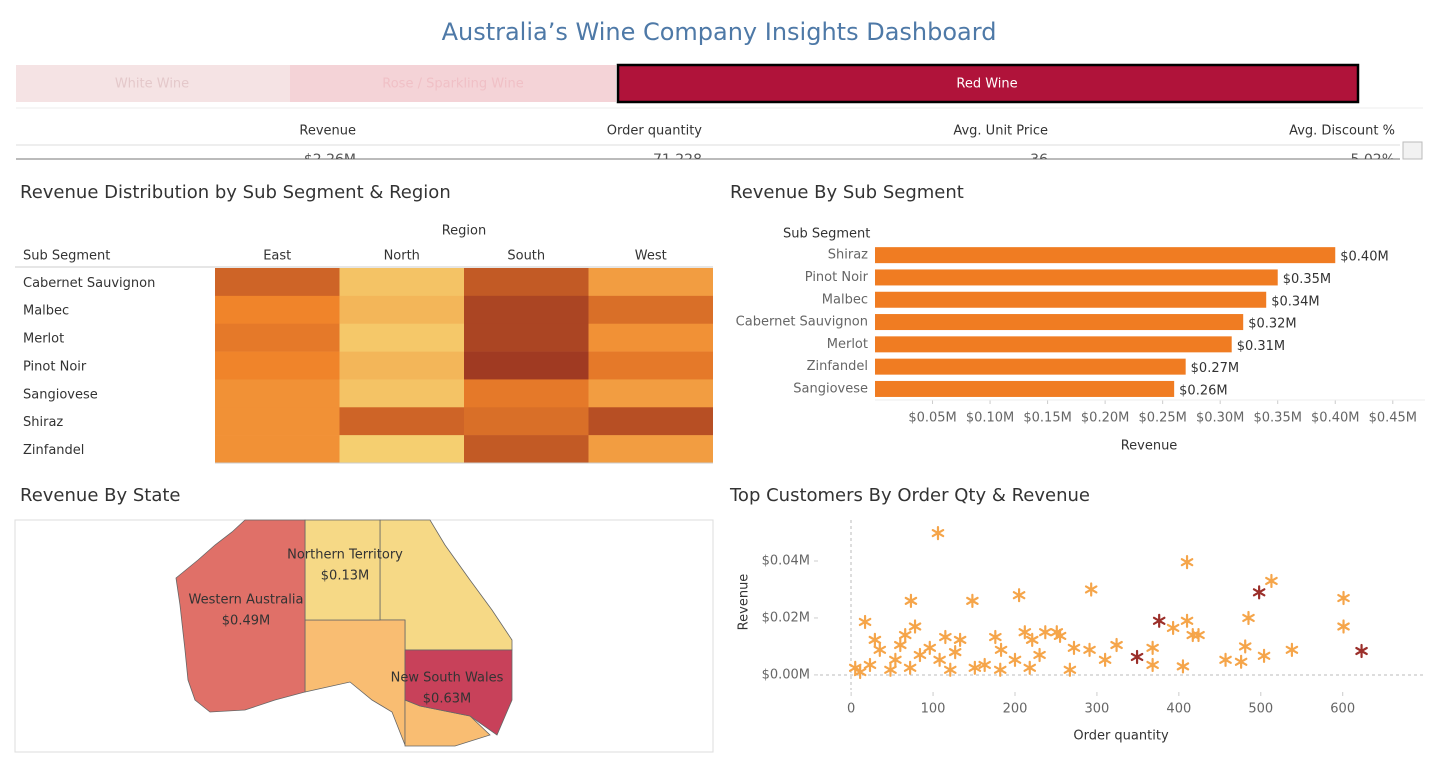 Image resolution: width=1438 pixels, height=768 pixels. I want to click on x-tick-label: 100, so click(933, 709).